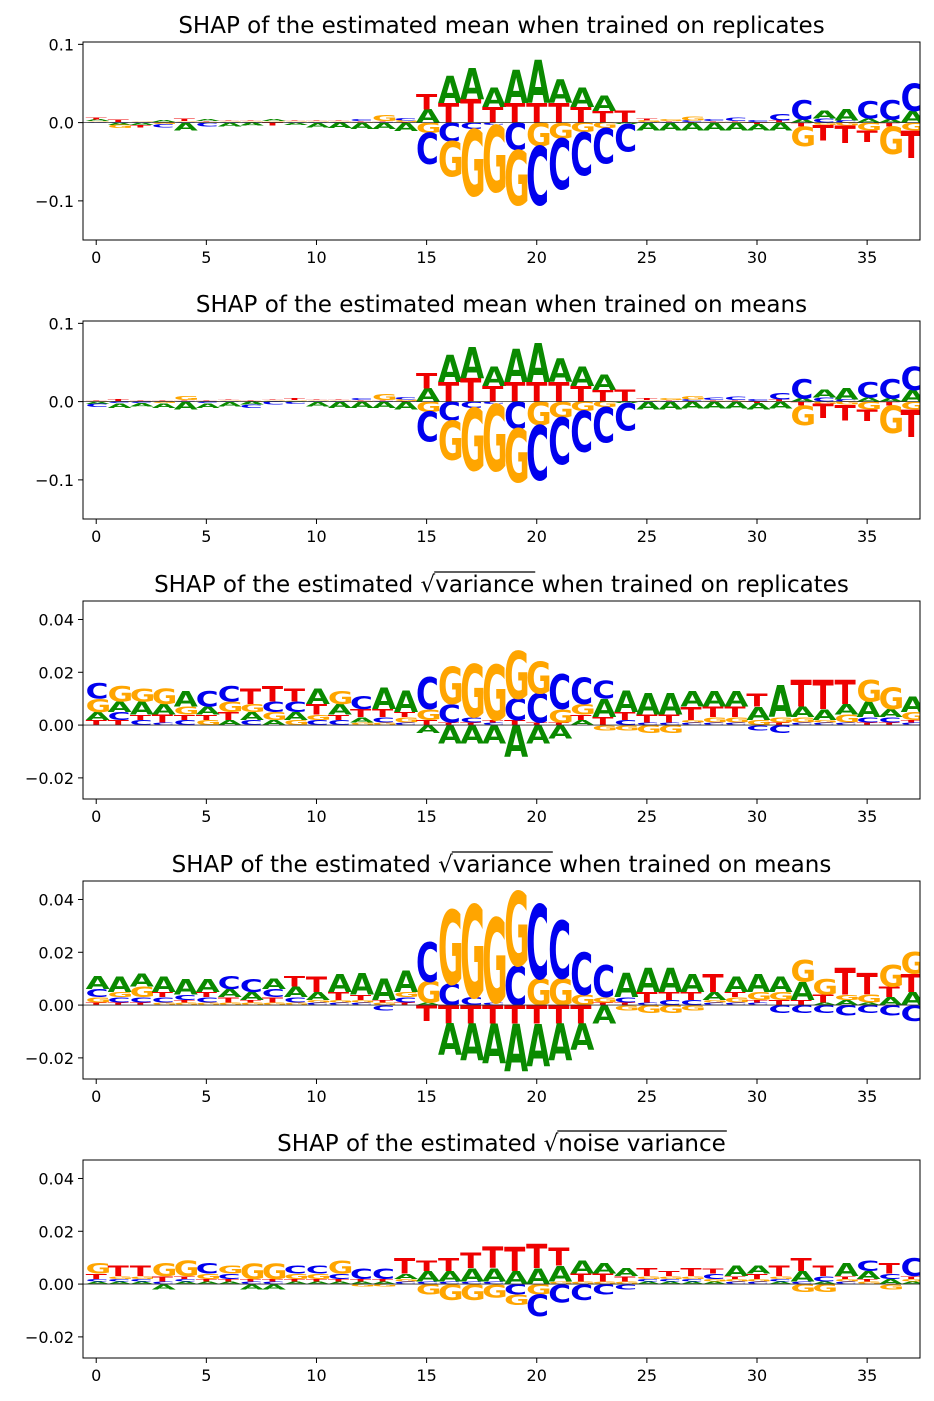 The width and height of the screenshot is (934, 1401). I want to click on logo-letter-C-pos10: C, so click(317, 1270).